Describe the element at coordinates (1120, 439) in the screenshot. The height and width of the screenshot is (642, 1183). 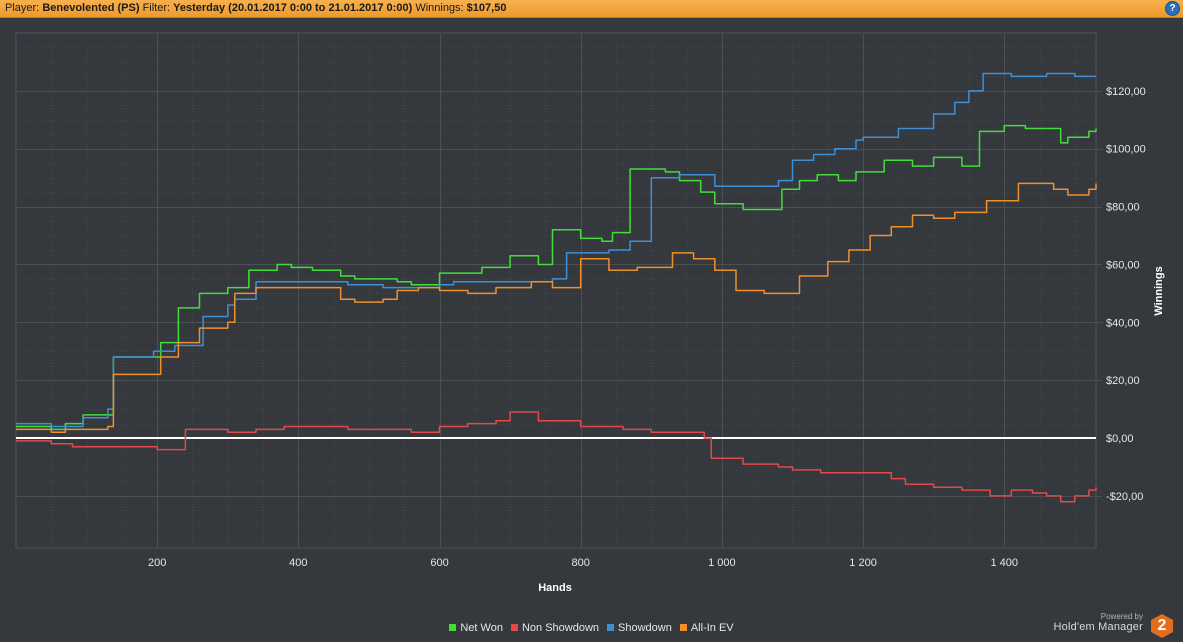
I see `y-tick-label: $0,00` at that location.